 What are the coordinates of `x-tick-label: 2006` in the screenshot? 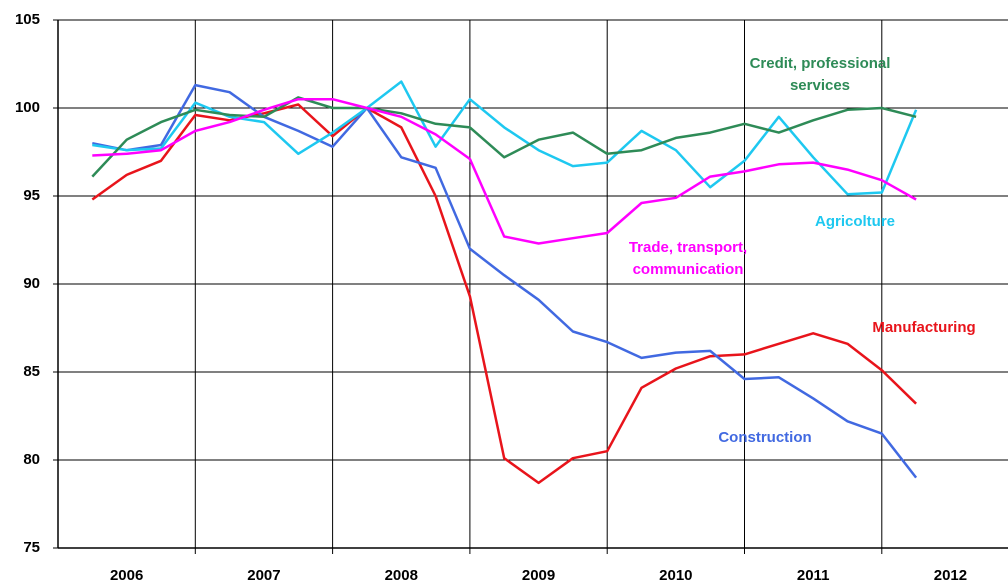 It's located at (126, 575).